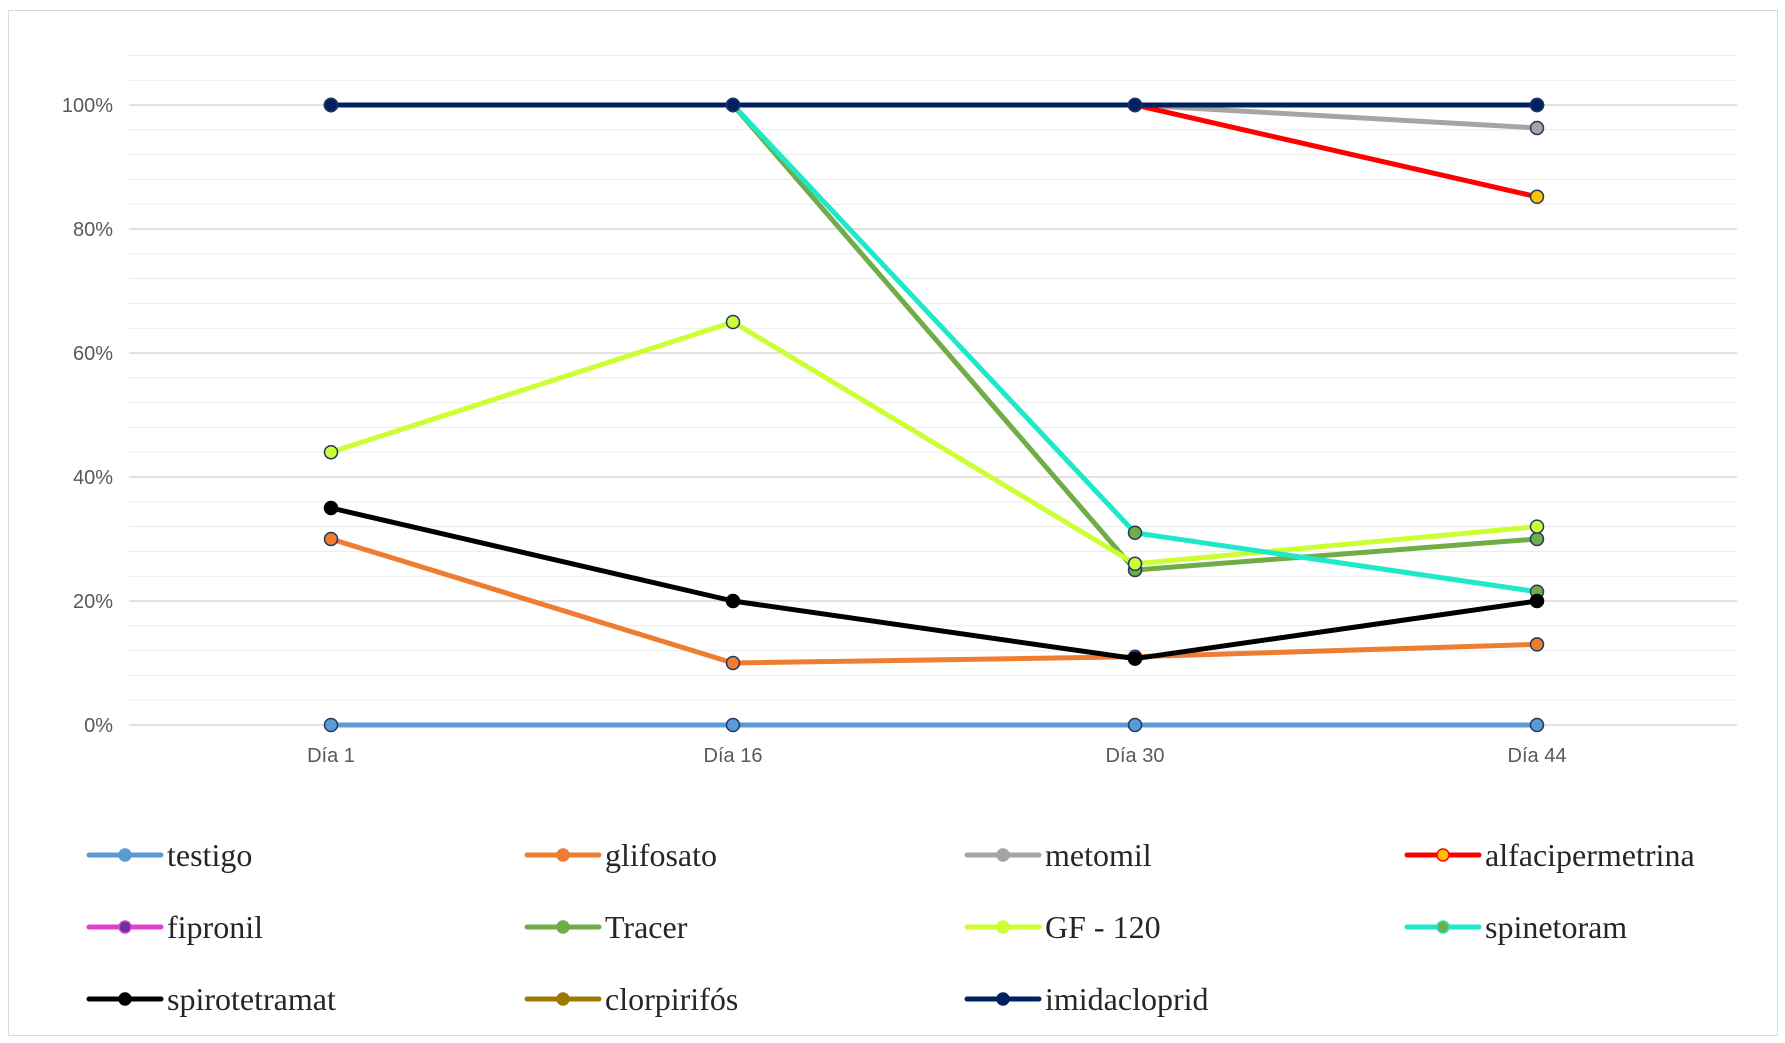  What do you see at coordinates (98, 726) in the screenshot?
I see `y-tick-label: 0%` at bounding box center [98, 726].